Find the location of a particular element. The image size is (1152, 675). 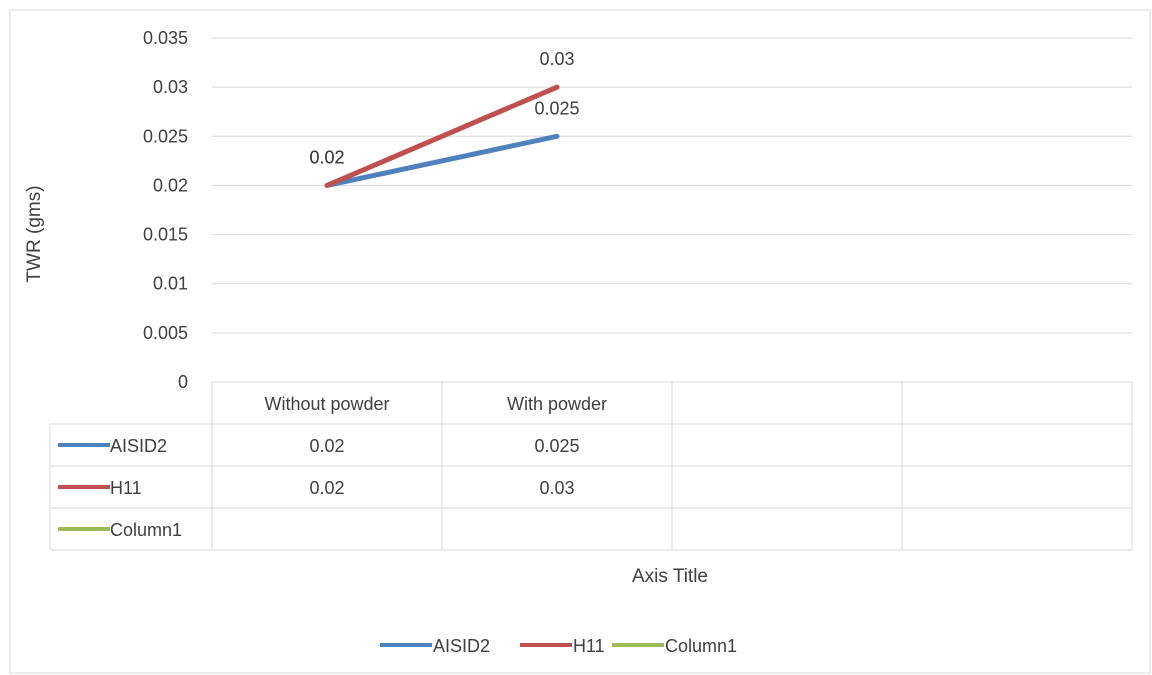

legend-entry-label: H11 is located at coordinates (589, 646).